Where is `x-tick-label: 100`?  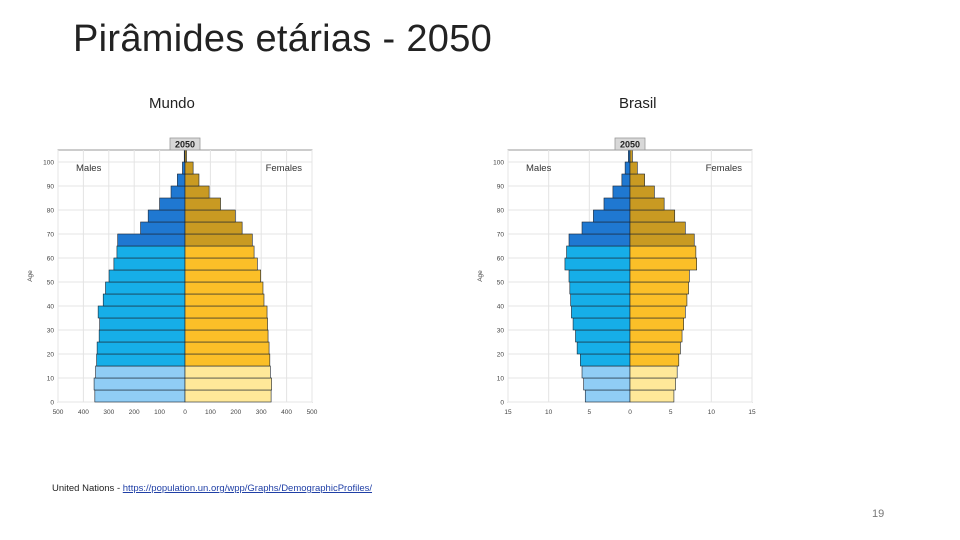
x-tick-label: 100 is located at coordinates (159, 412).